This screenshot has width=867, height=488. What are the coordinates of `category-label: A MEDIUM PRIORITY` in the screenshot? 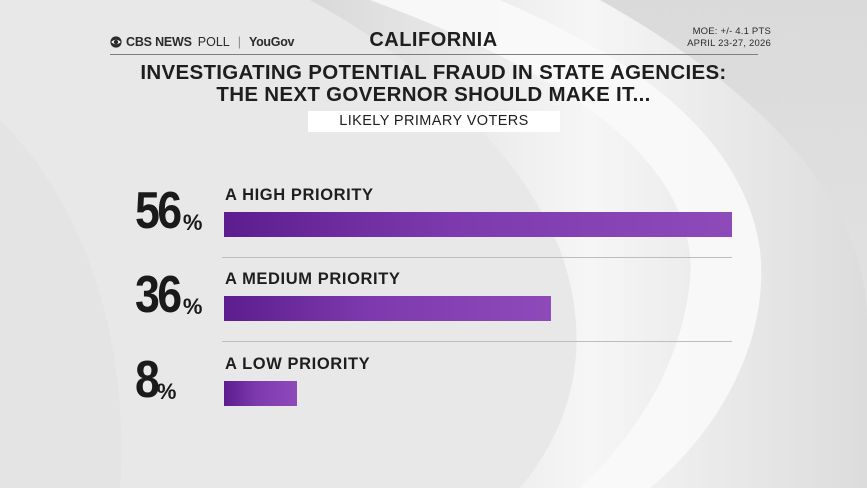 It's located at (313, 279).